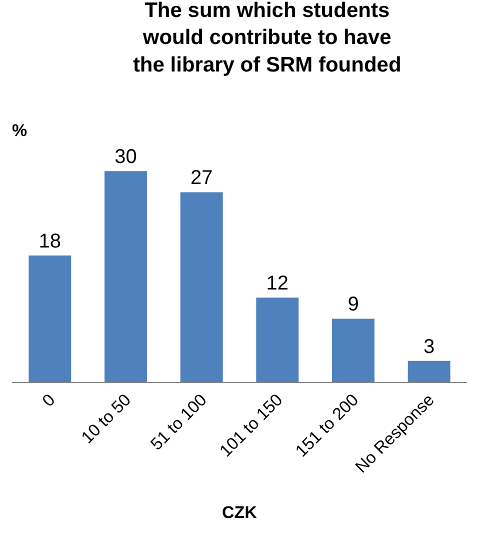  Describe the element at coordinates (50, 241) in the screenshot. I see `data-label: 18` at that location.